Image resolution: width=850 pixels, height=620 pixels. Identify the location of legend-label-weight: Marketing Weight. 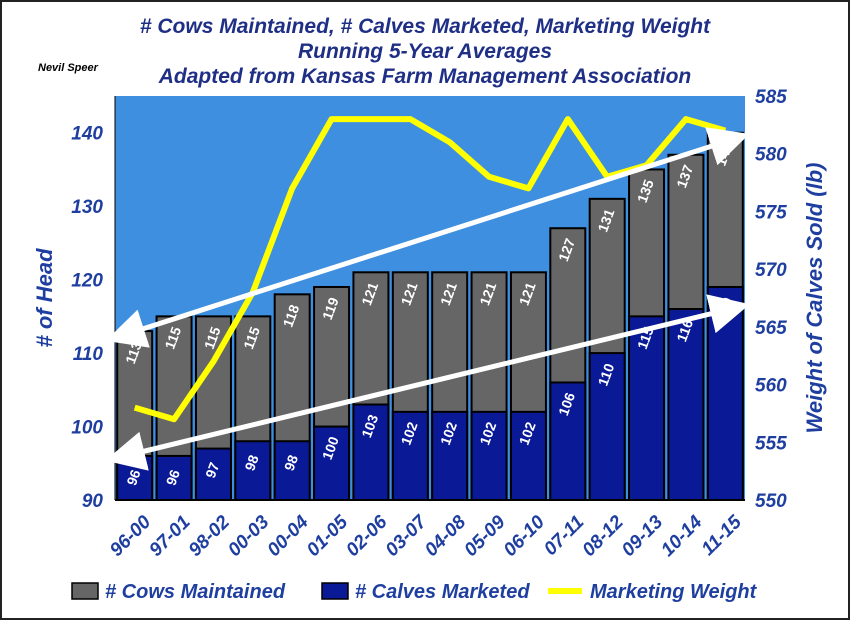
(674, 592).